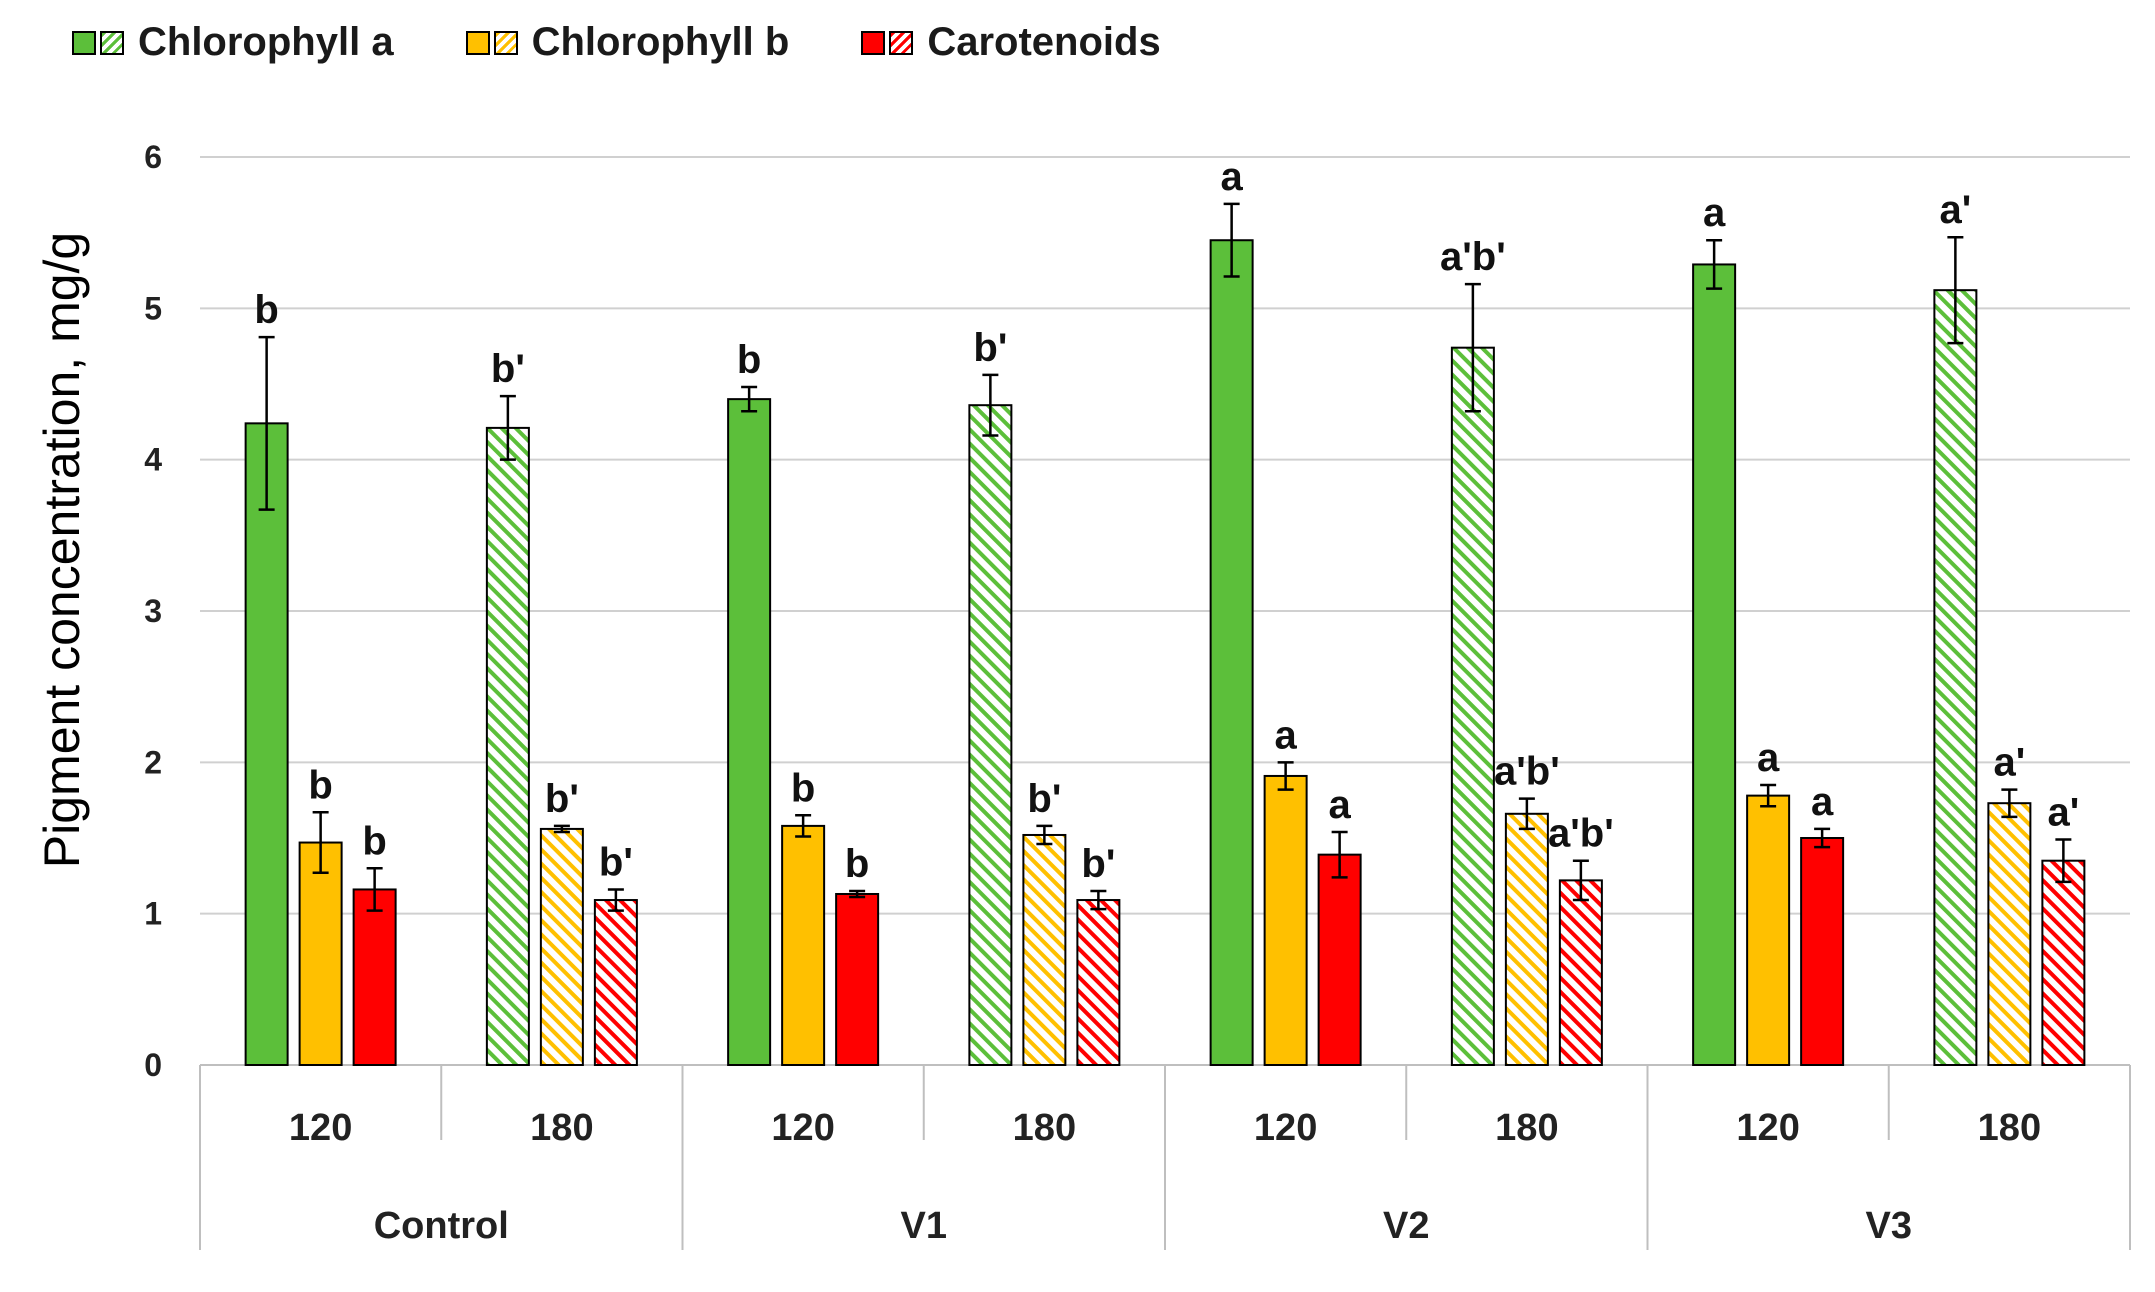 The image size is (2155, 1292). Describe the element at coordinates (153, 460) in the screenshot. I see `y-tick-label: 4` at that location.